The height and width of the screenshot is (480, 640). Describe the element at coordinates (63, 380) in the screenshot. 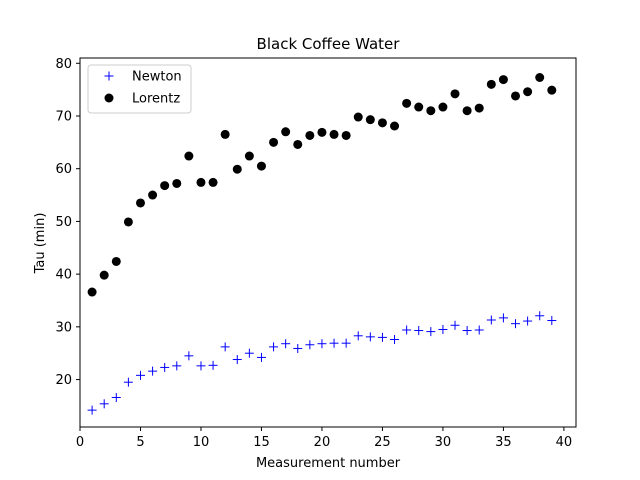

I see `y-tick-label: 20` at that location.